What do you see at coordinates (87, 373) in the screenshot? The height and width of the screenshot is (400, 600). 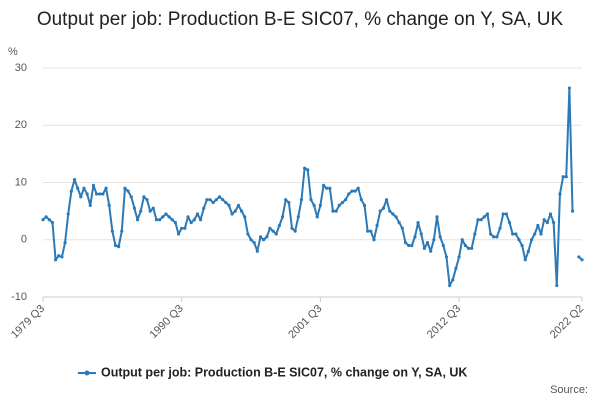 I see `legend-marker` at bounding box center [87, 373].